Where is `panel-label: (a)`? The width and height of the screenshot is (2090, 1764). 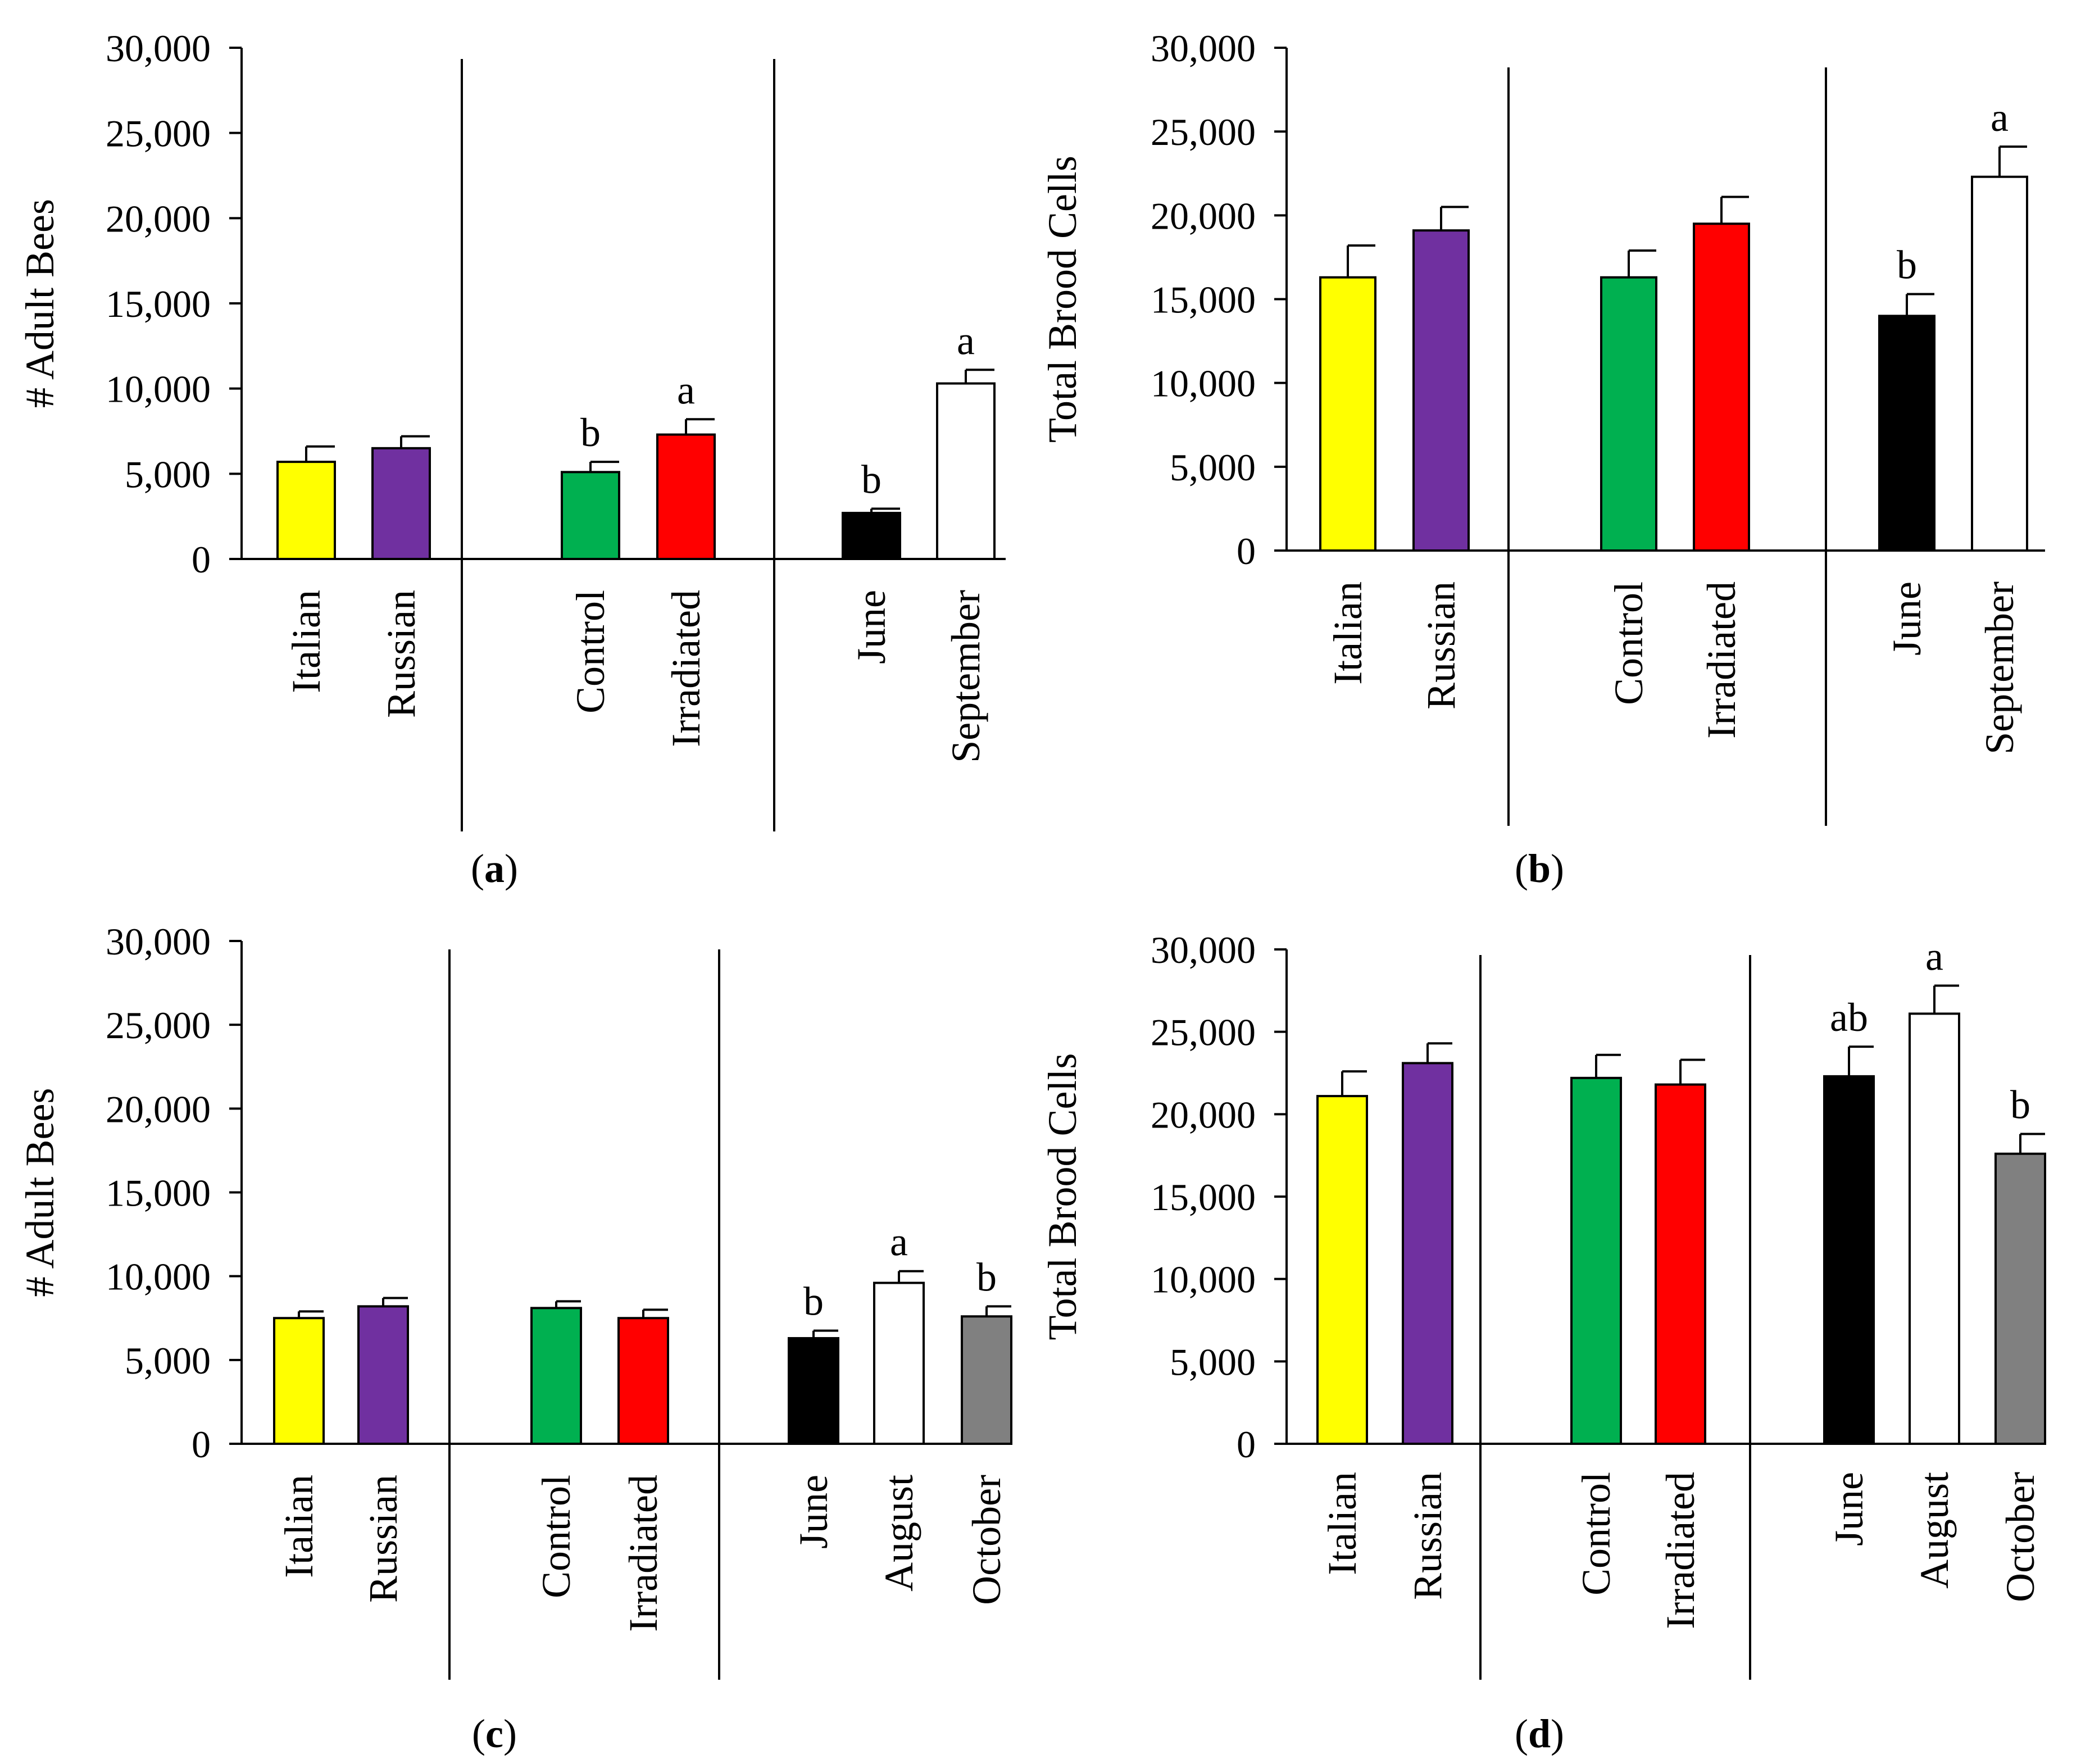
panel-label: (a) is located at coordinates (494, 868).